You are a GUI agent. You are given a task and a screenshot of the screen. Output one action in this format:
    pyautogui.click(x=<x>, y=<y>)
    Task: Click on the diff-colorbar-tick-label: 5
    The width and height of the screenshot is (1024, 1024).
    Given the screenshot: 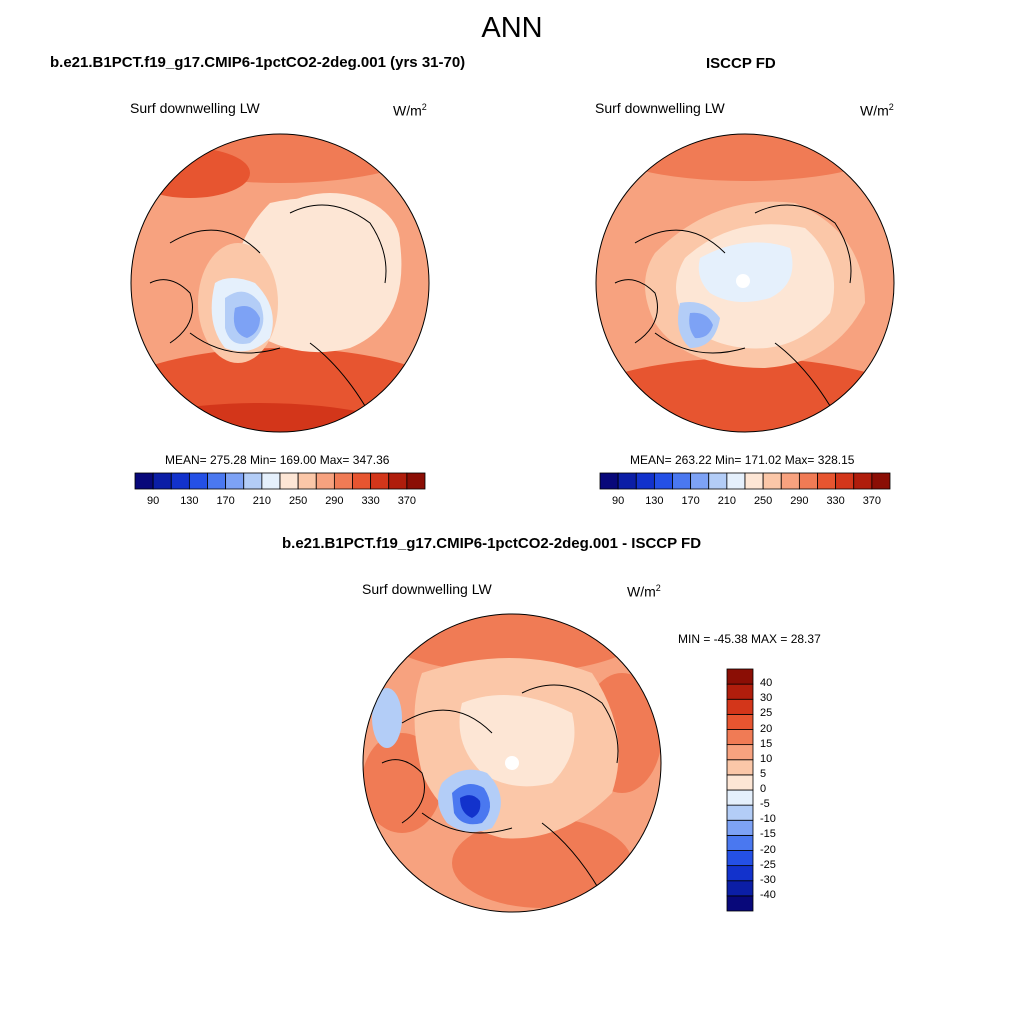 What is the action you would take?
    pyautogui.click(x=763, y=773)
    